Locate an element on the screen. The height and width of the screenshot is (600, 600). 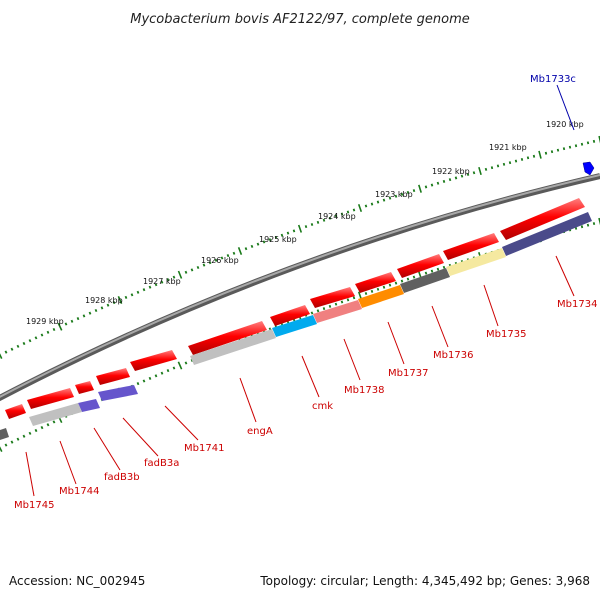
gene-fadB3a-cds is located at coordinates (113, 376).